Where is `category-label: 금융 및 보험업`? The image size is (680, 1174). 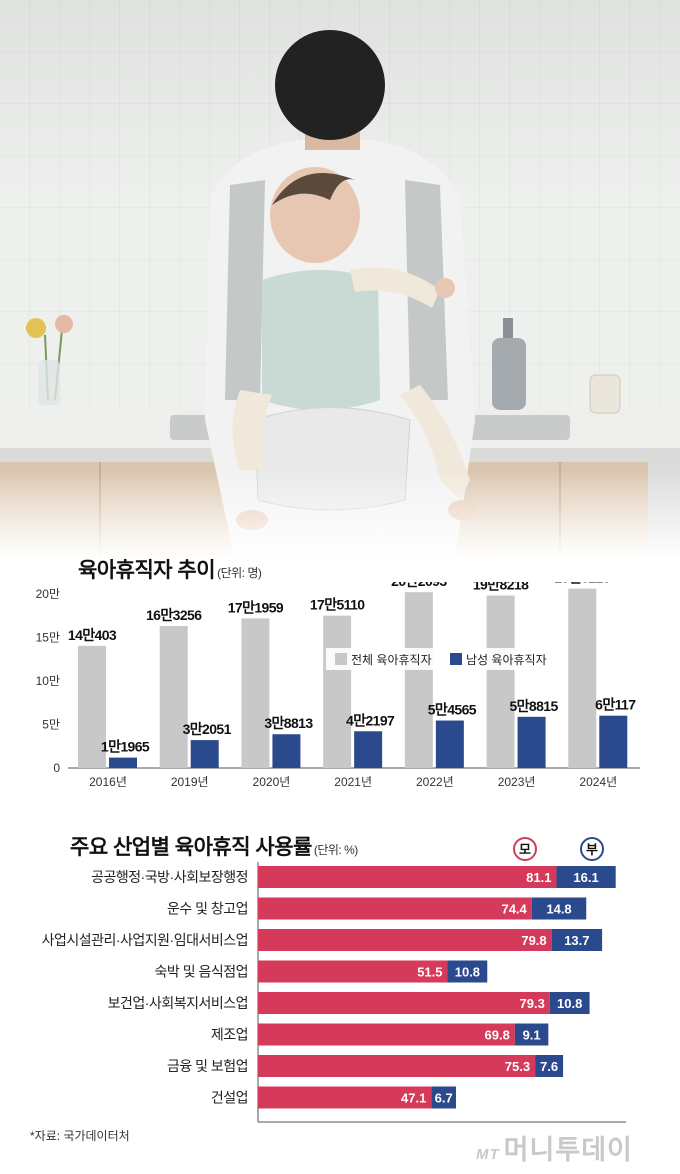 category-label: 금융 및 보험업 is located at coordinates (207, 1066).